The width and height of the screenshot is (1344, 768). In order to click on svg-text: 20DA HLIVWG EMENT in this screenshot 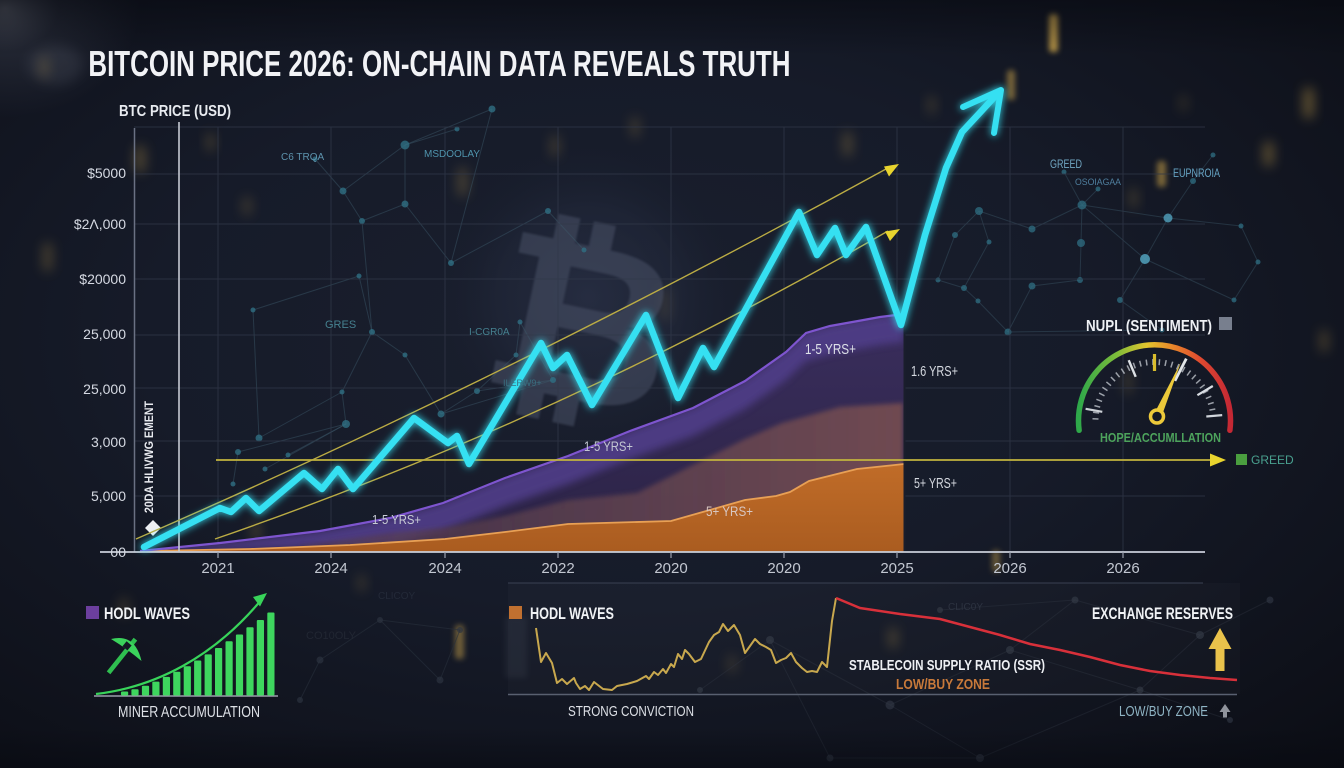, I will do `click(149, 456)`.